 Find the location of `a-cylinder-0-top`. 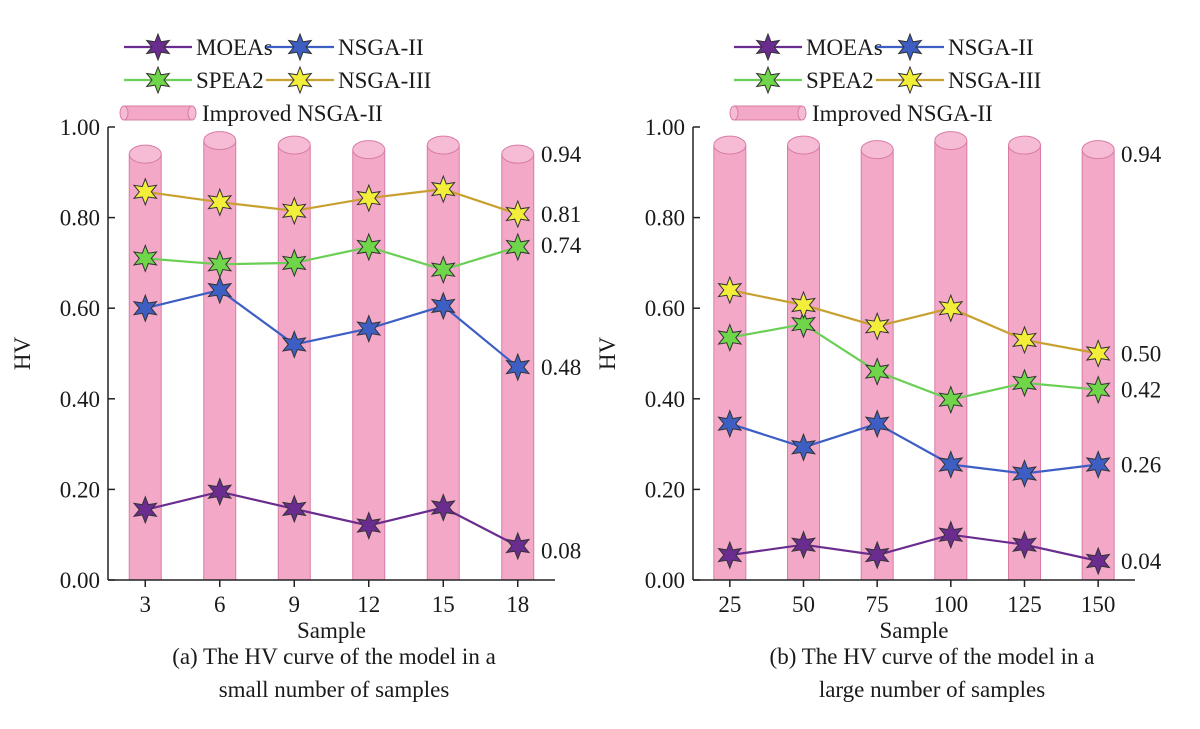

a-cylinder-0-top is located at coordinates (145, 154).